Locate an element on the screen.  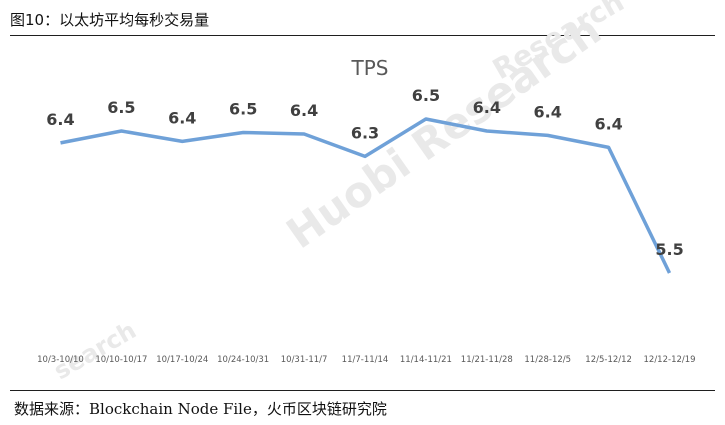
x-tick-label: 10/17-10/24 is located at coordinates (182, 360).